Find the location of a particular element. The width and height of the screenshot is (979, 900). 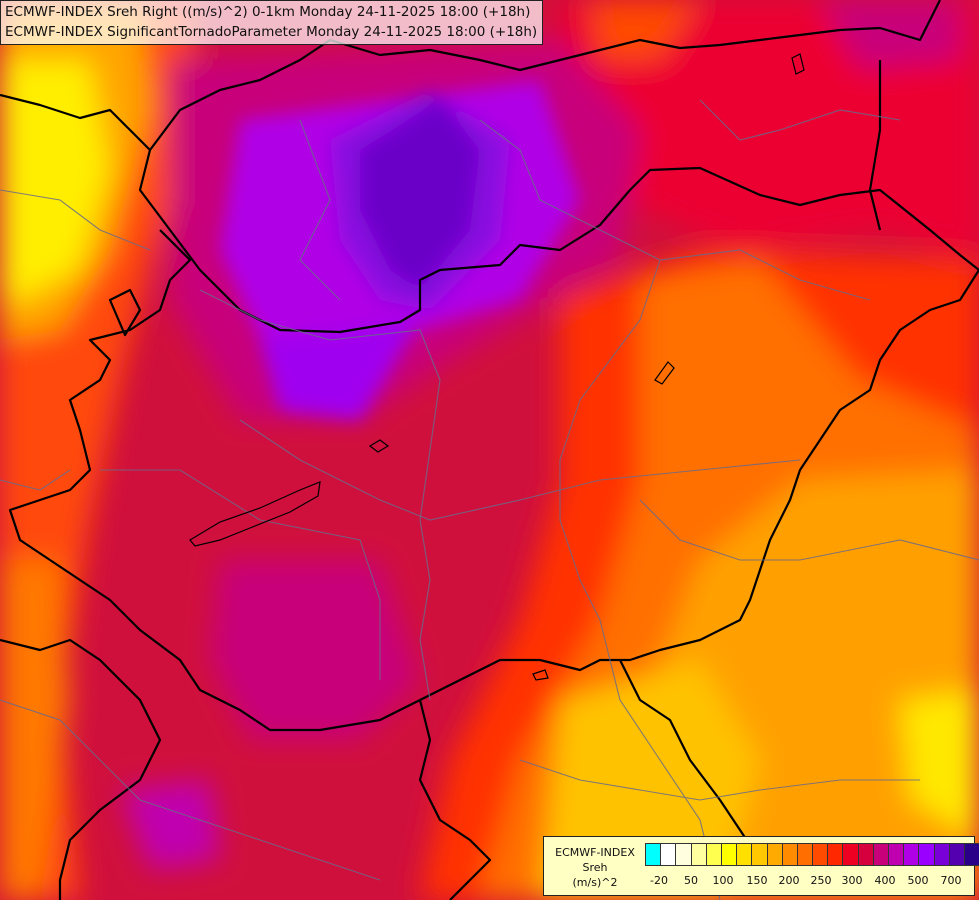

legend-title-line3: (m/s)^2 is located at coordinates (595, 882).